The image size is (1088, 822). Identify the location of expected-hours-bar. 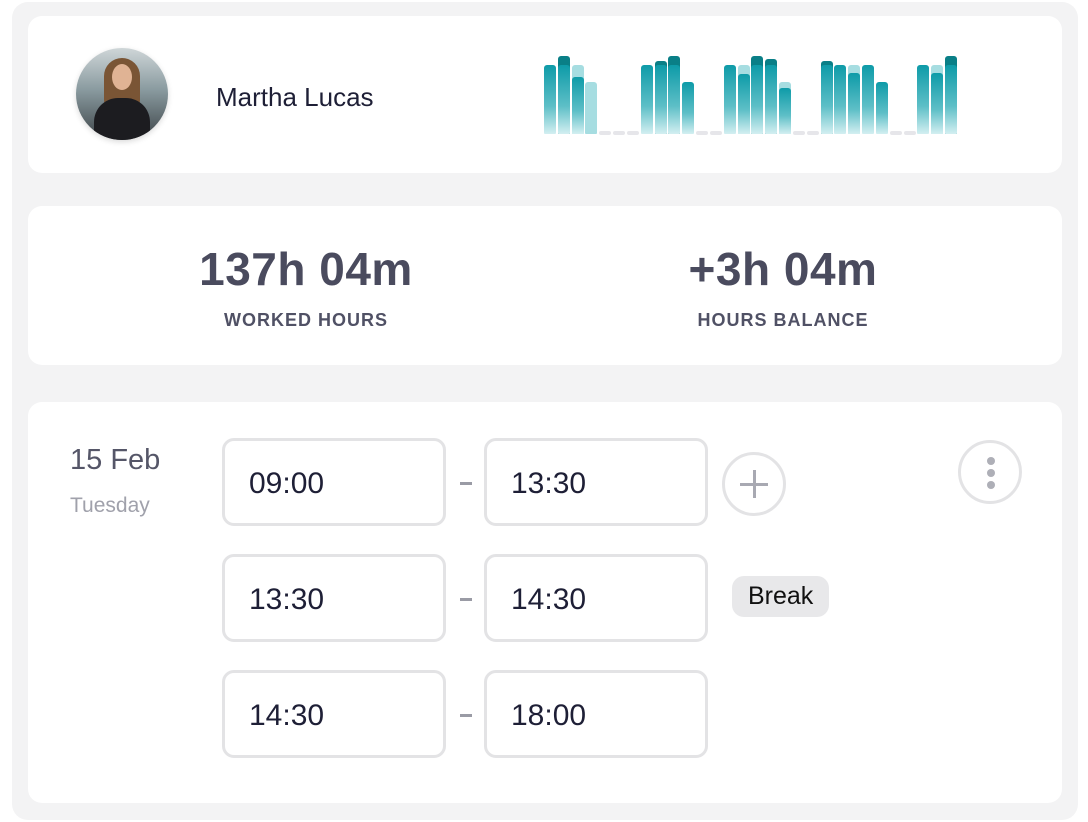
(591, 108).